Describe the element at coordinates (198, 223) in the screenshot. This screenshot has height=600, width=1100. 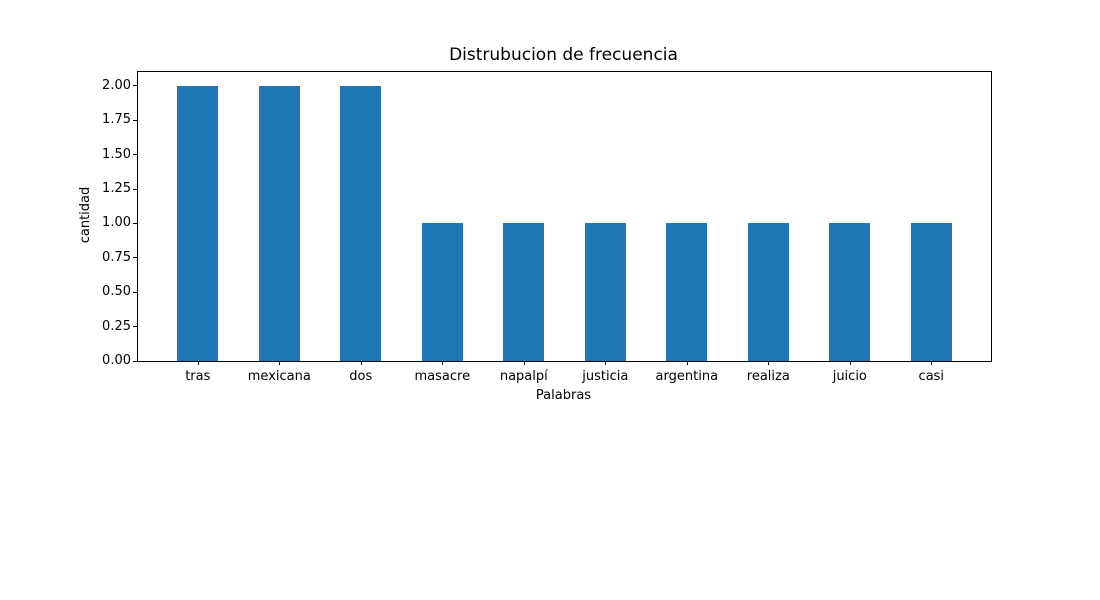
I see `bar-tras` at that location.